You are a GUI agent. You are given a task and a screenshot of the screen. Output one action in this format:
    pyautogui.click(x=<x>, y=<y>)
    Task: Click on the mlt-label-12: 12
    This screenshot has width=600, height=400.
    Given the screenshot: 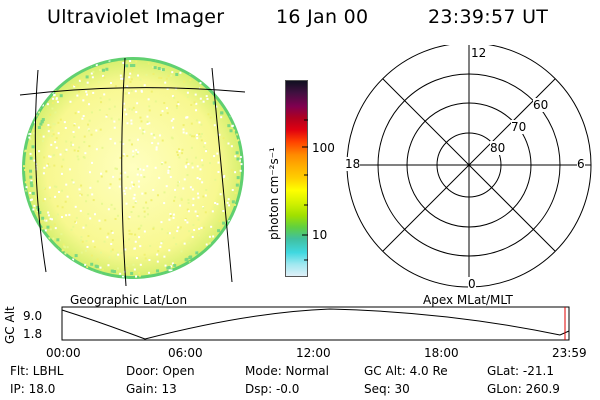 What is the action you would take?
    pyautogui.click(x=479, y=53)
    